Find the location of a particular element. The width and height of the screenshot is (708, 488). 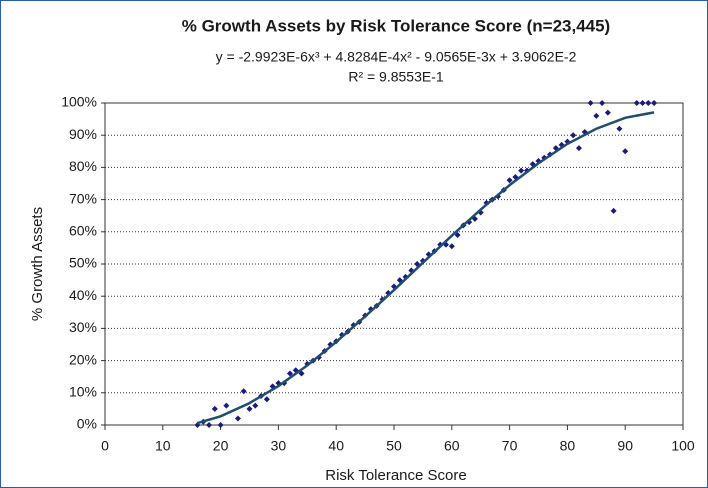

x-tick-label: 90 is located at coordinates (625, 446).